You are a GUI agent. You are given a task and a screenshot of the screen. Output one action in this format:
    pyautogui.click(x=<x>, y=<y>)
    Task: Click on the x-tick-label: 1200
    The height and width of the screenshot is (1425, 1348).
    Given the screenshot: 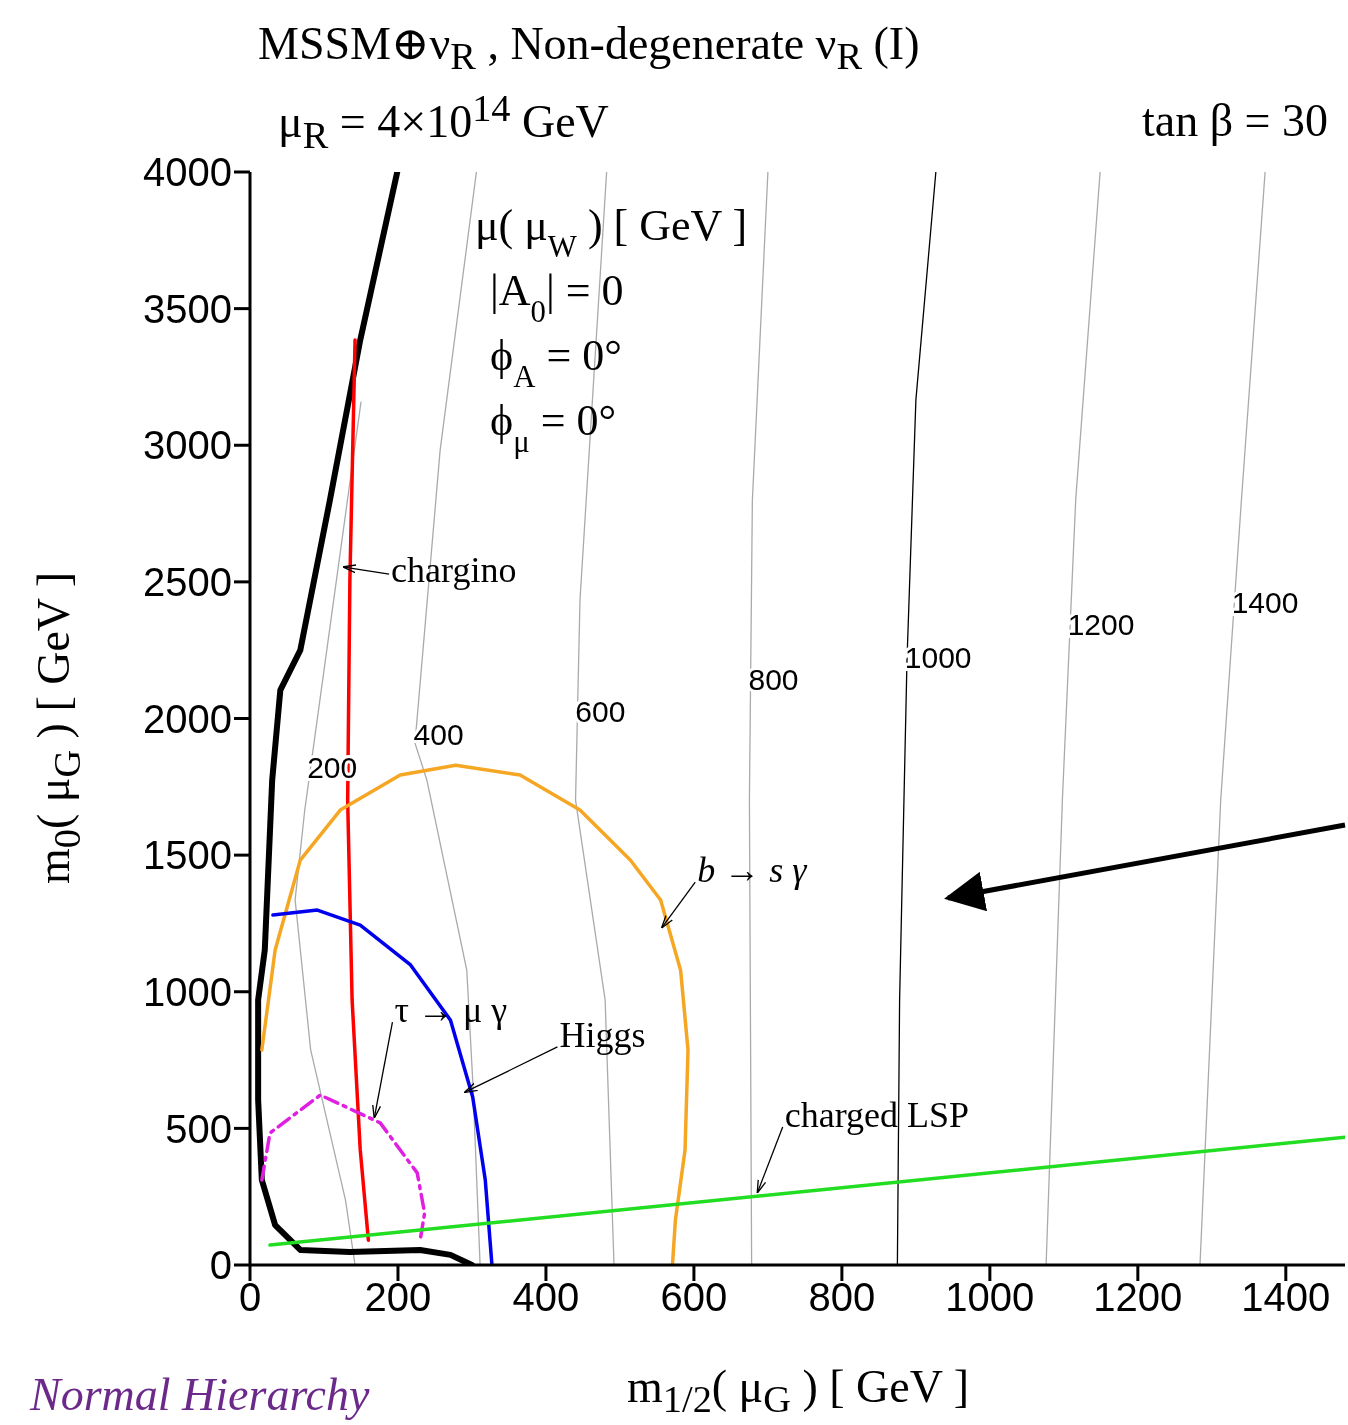 What is the action you would take?
    pyautogui.click(x=1138, y=1297)
    